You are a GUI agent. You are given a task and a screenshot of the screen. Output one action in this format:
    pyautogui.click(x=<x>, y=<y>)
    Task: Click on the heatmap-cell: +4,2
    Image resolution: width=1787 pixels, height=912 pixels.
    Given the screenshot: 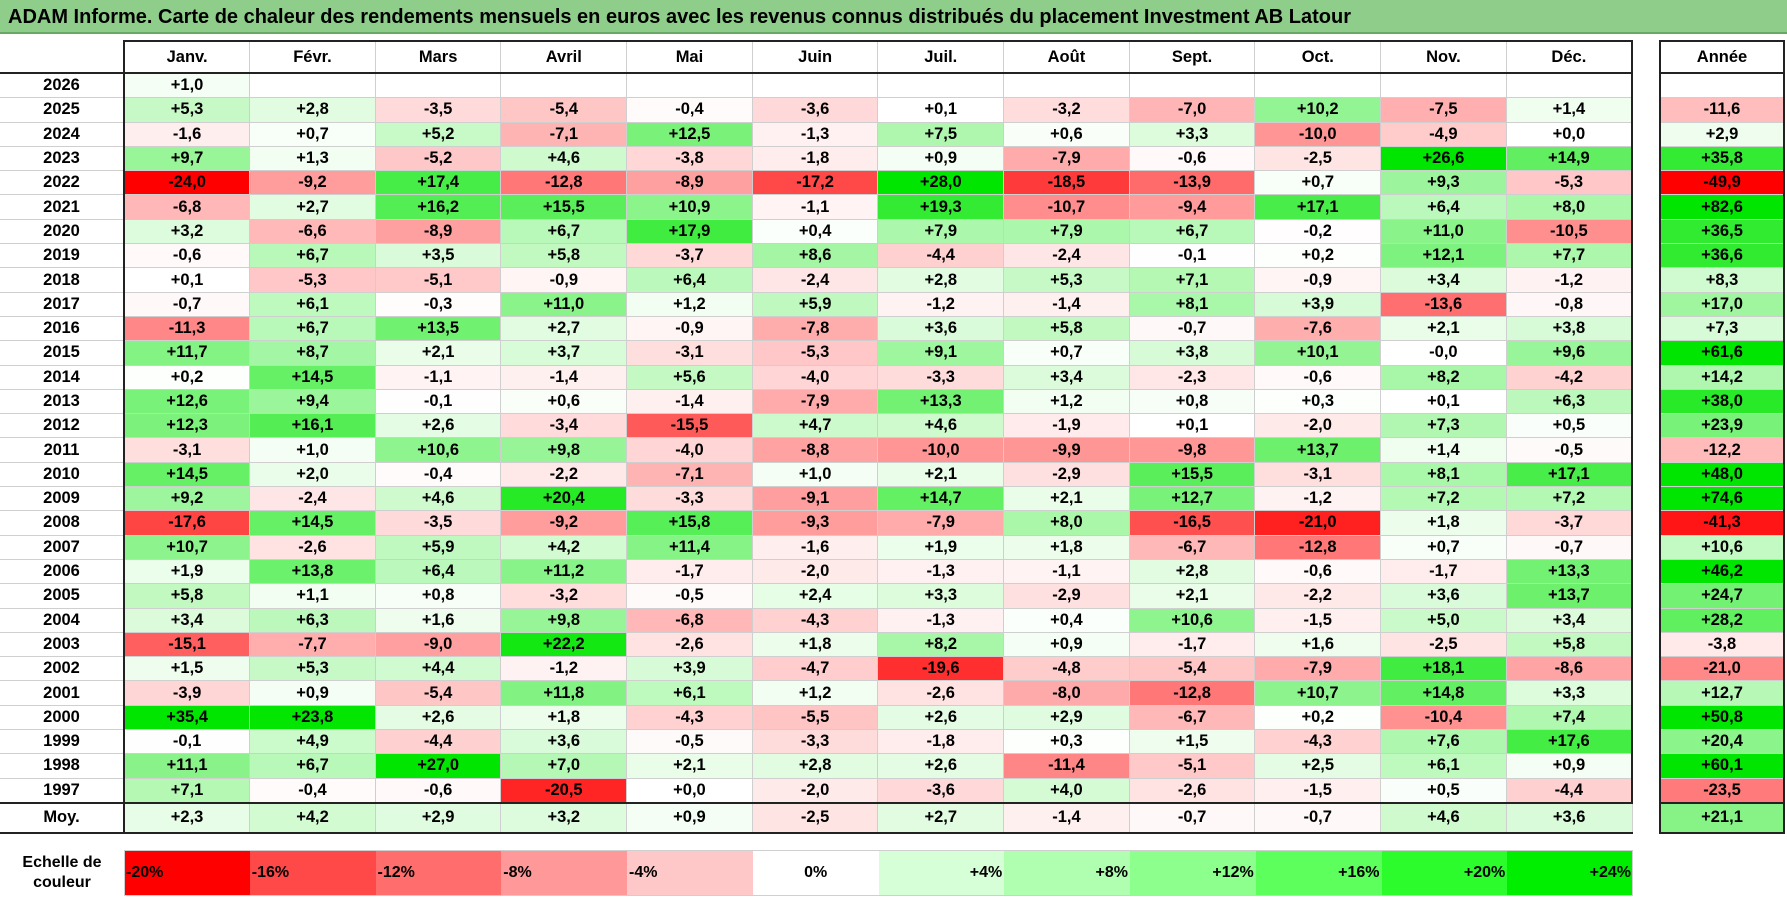 What is the action you would take?
    pyautogui.click(x=564, y=547)
    